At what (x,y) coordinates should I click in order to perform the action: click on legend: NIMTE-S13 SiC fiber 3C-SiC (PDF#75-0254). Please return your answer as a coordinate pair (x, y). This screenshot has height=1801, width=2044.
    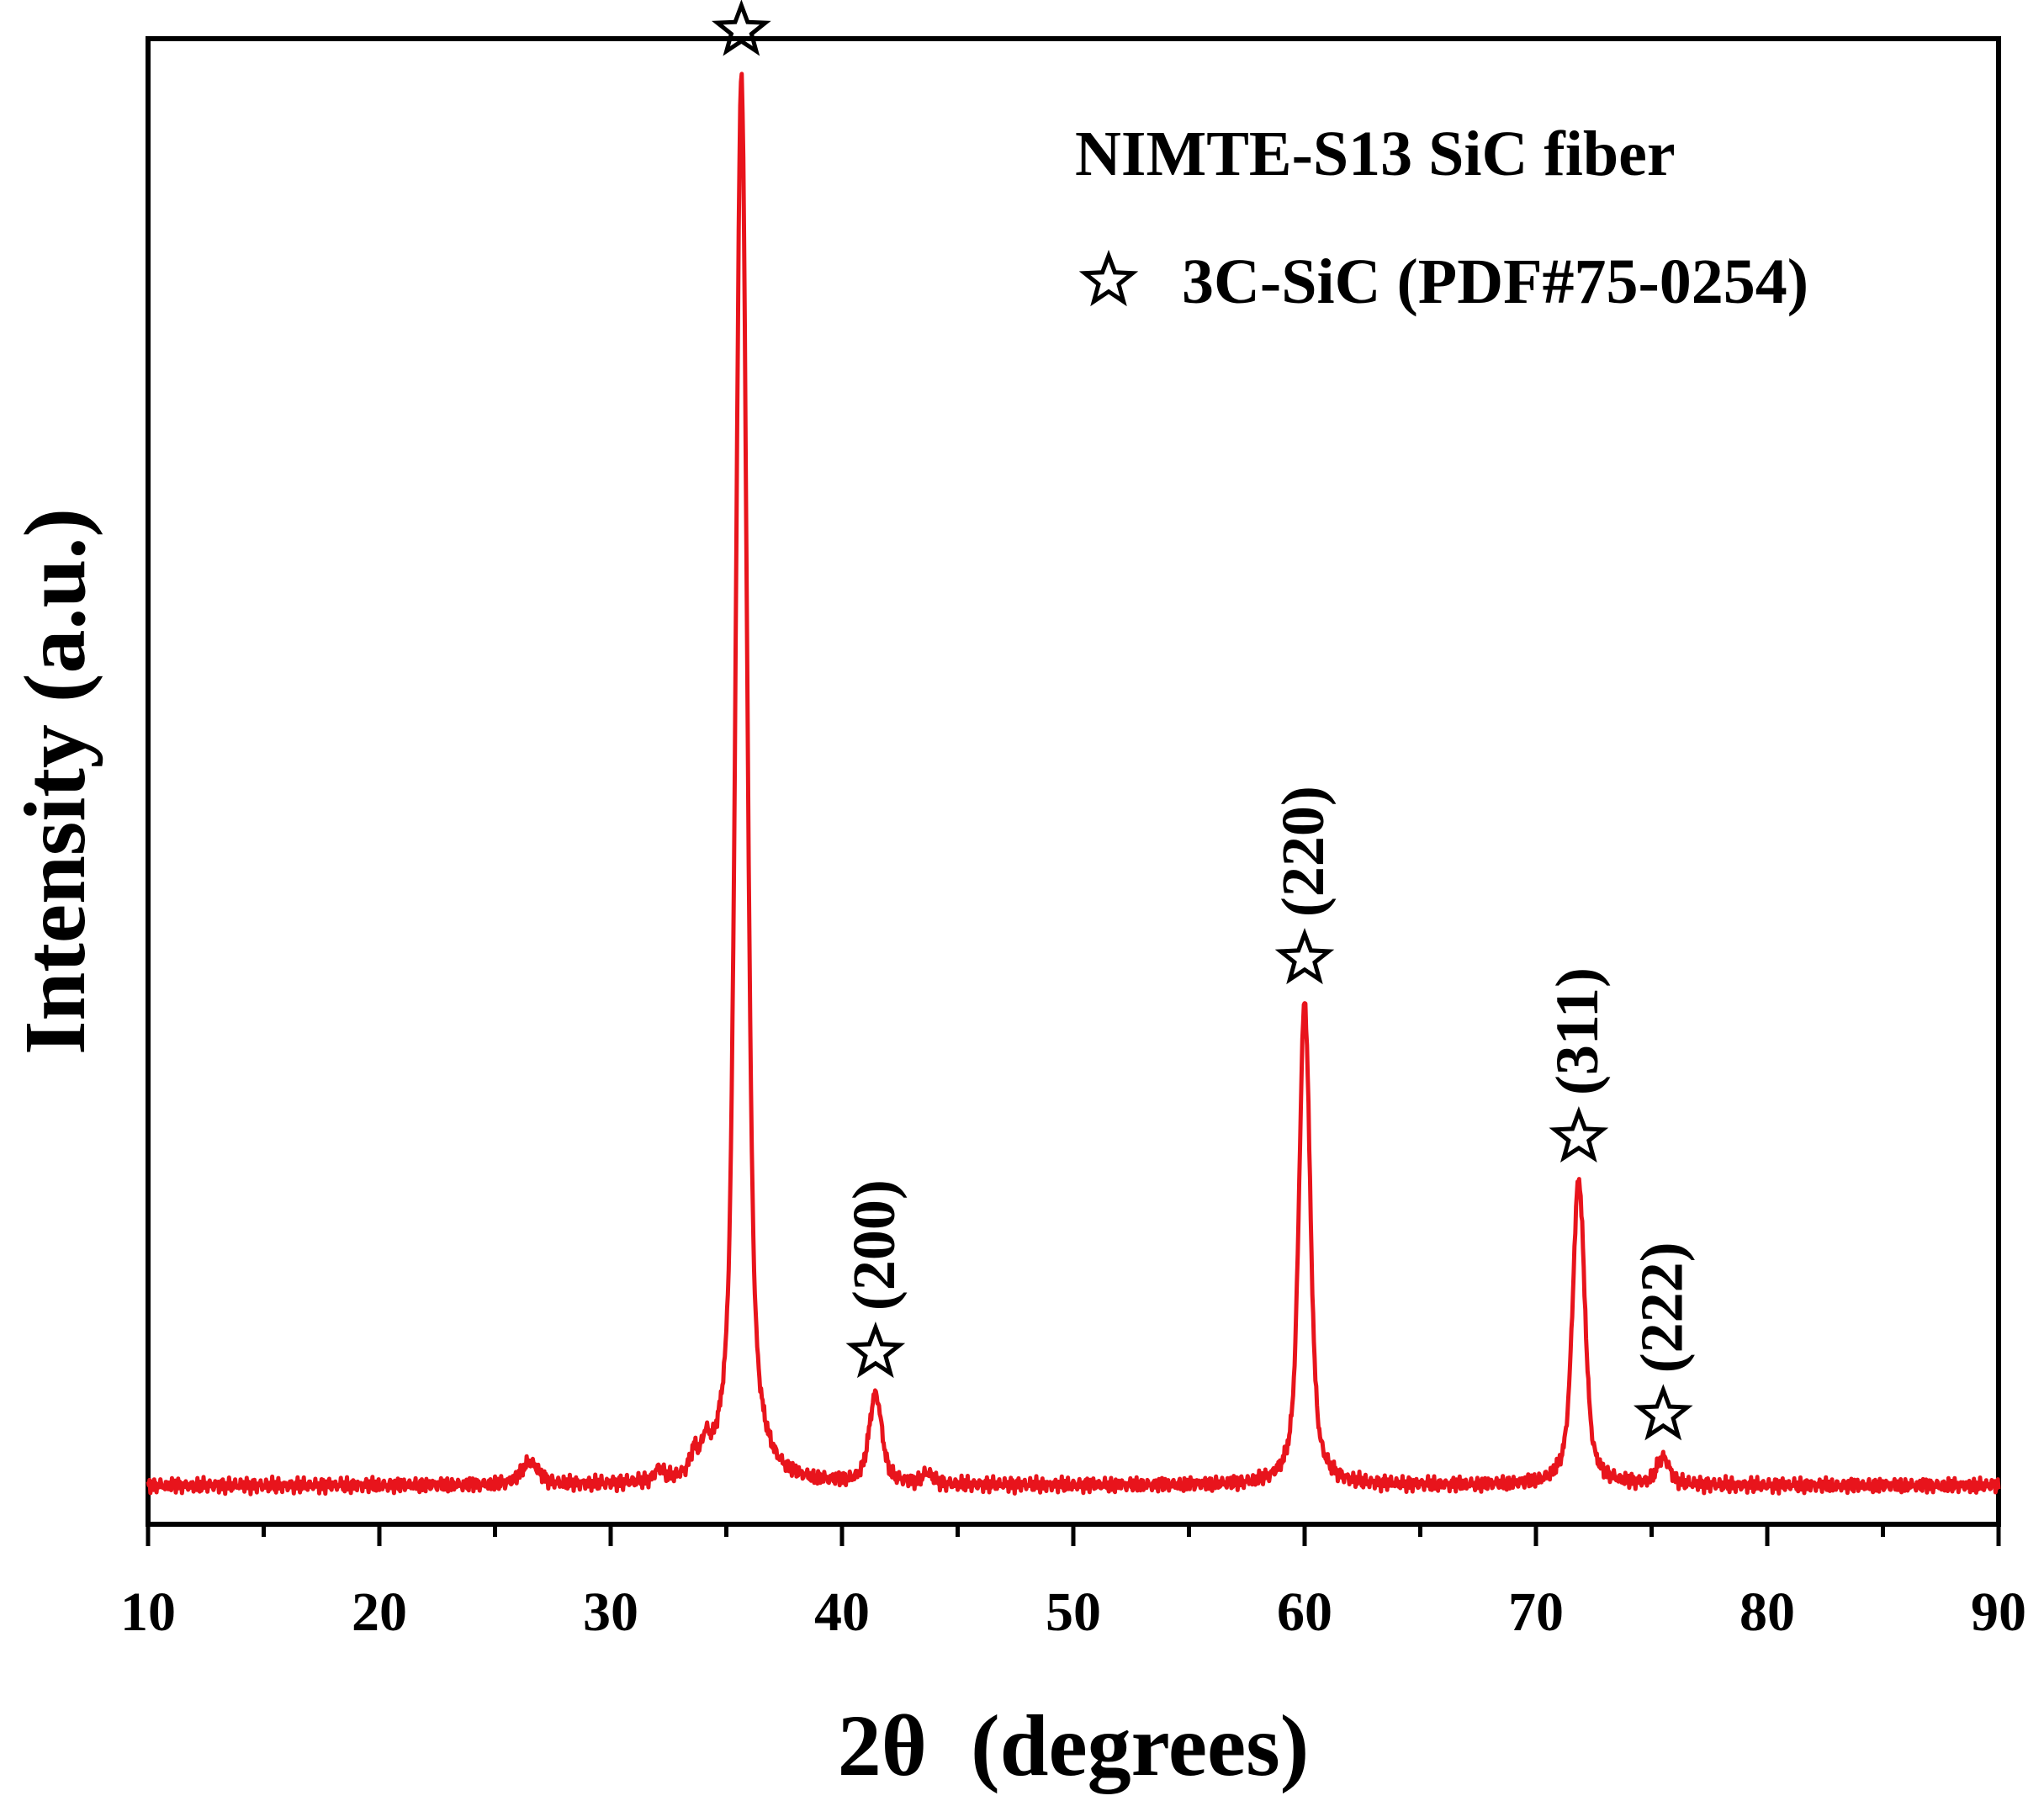
    Looking at the image, I should click on (1441, 218).